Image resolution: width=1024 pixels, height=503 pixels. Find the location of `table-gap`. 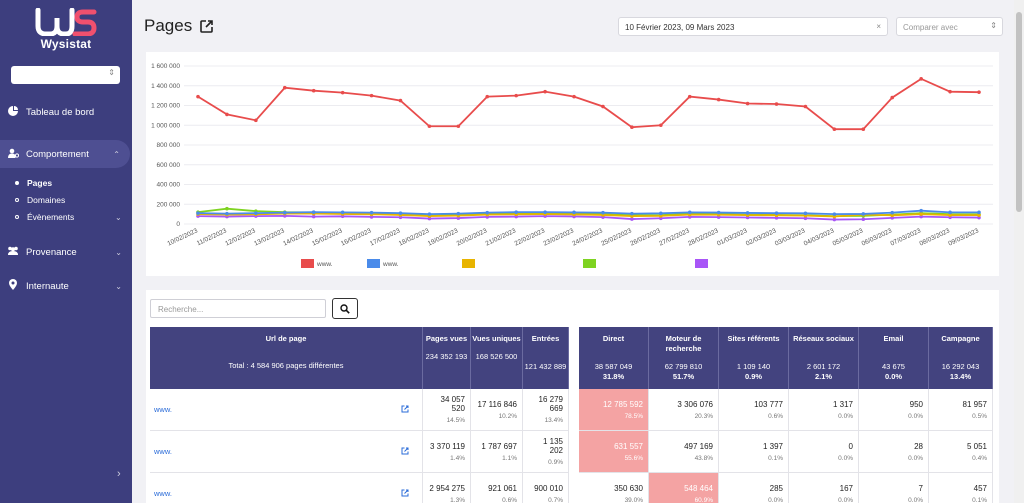

table-gap is located at coordinates (574, 488).